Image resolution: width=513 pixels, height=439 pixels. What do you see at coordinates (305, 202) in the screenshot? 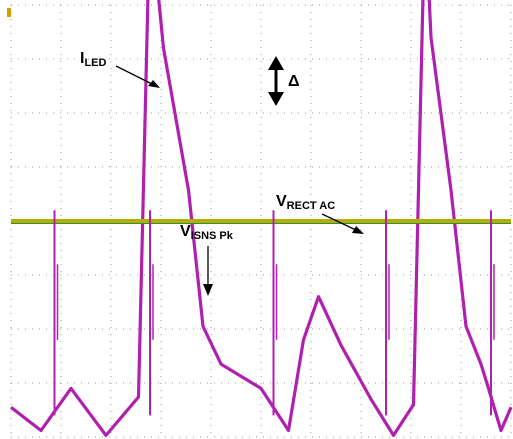
I see `label-vrect: VRECT AC` at bounding box center [305, 202].